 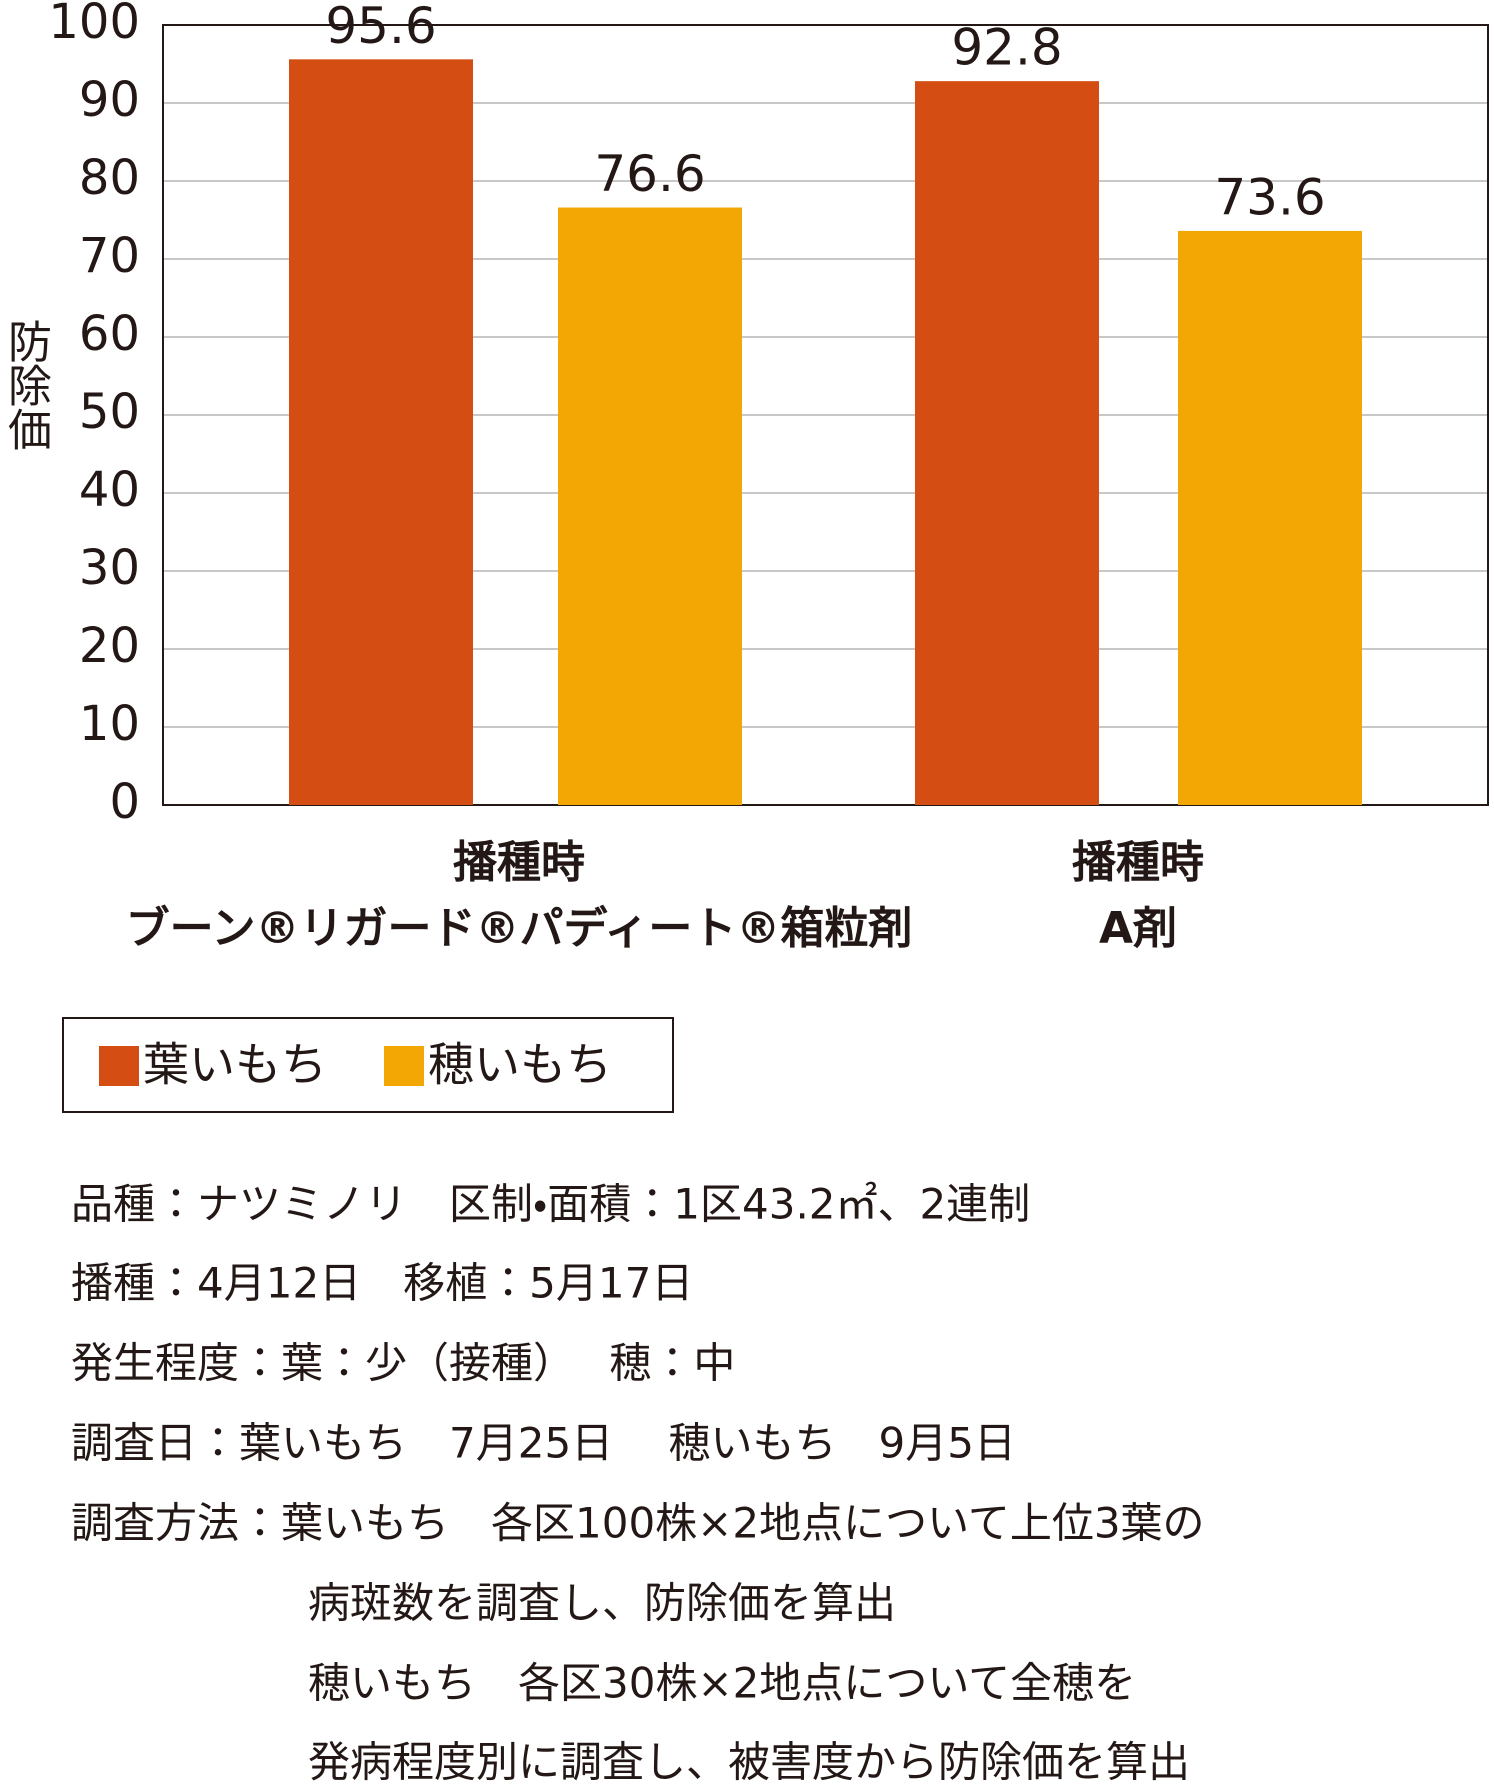 I want to click on y-tick-label: 90, so click(x=109, y=100).